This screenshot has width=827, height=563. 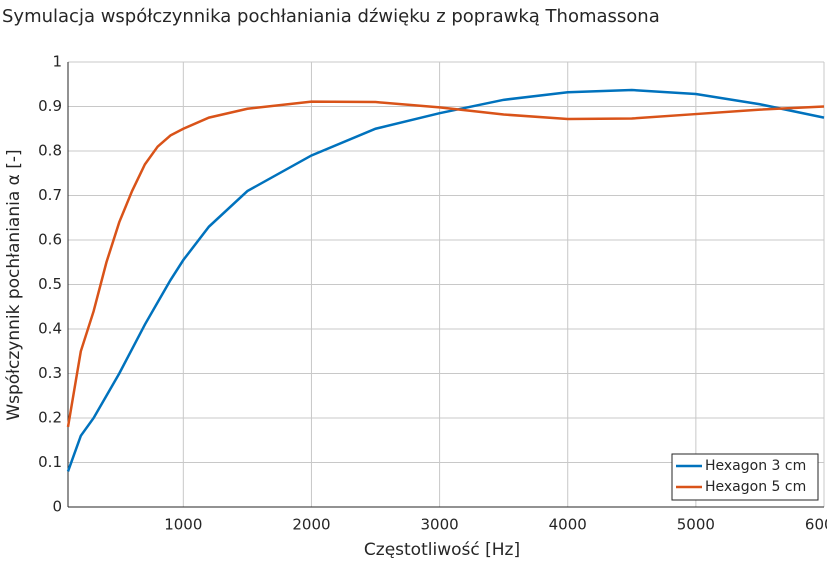 What do you see at coordinates (50, 284) in the screenshot?
I see `y-tick-label: 0.5` at bounding box center [50, 284].